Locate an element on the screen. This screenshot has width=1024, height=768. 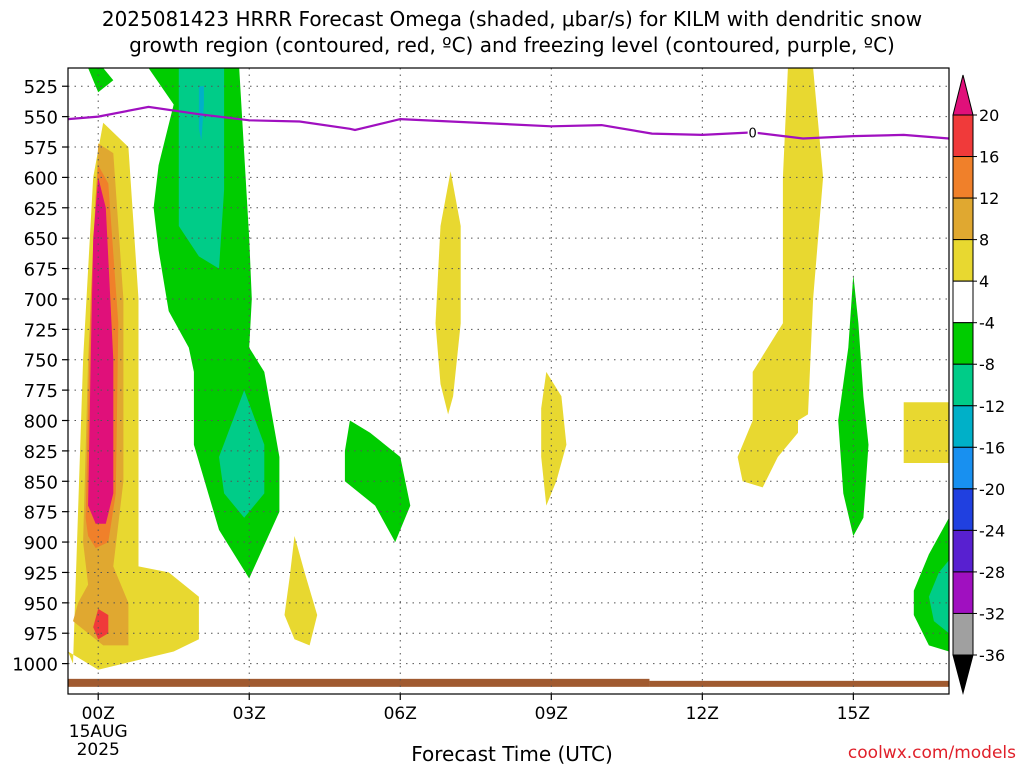
y-tick-label: 700 is located at coordinates (41, 300).